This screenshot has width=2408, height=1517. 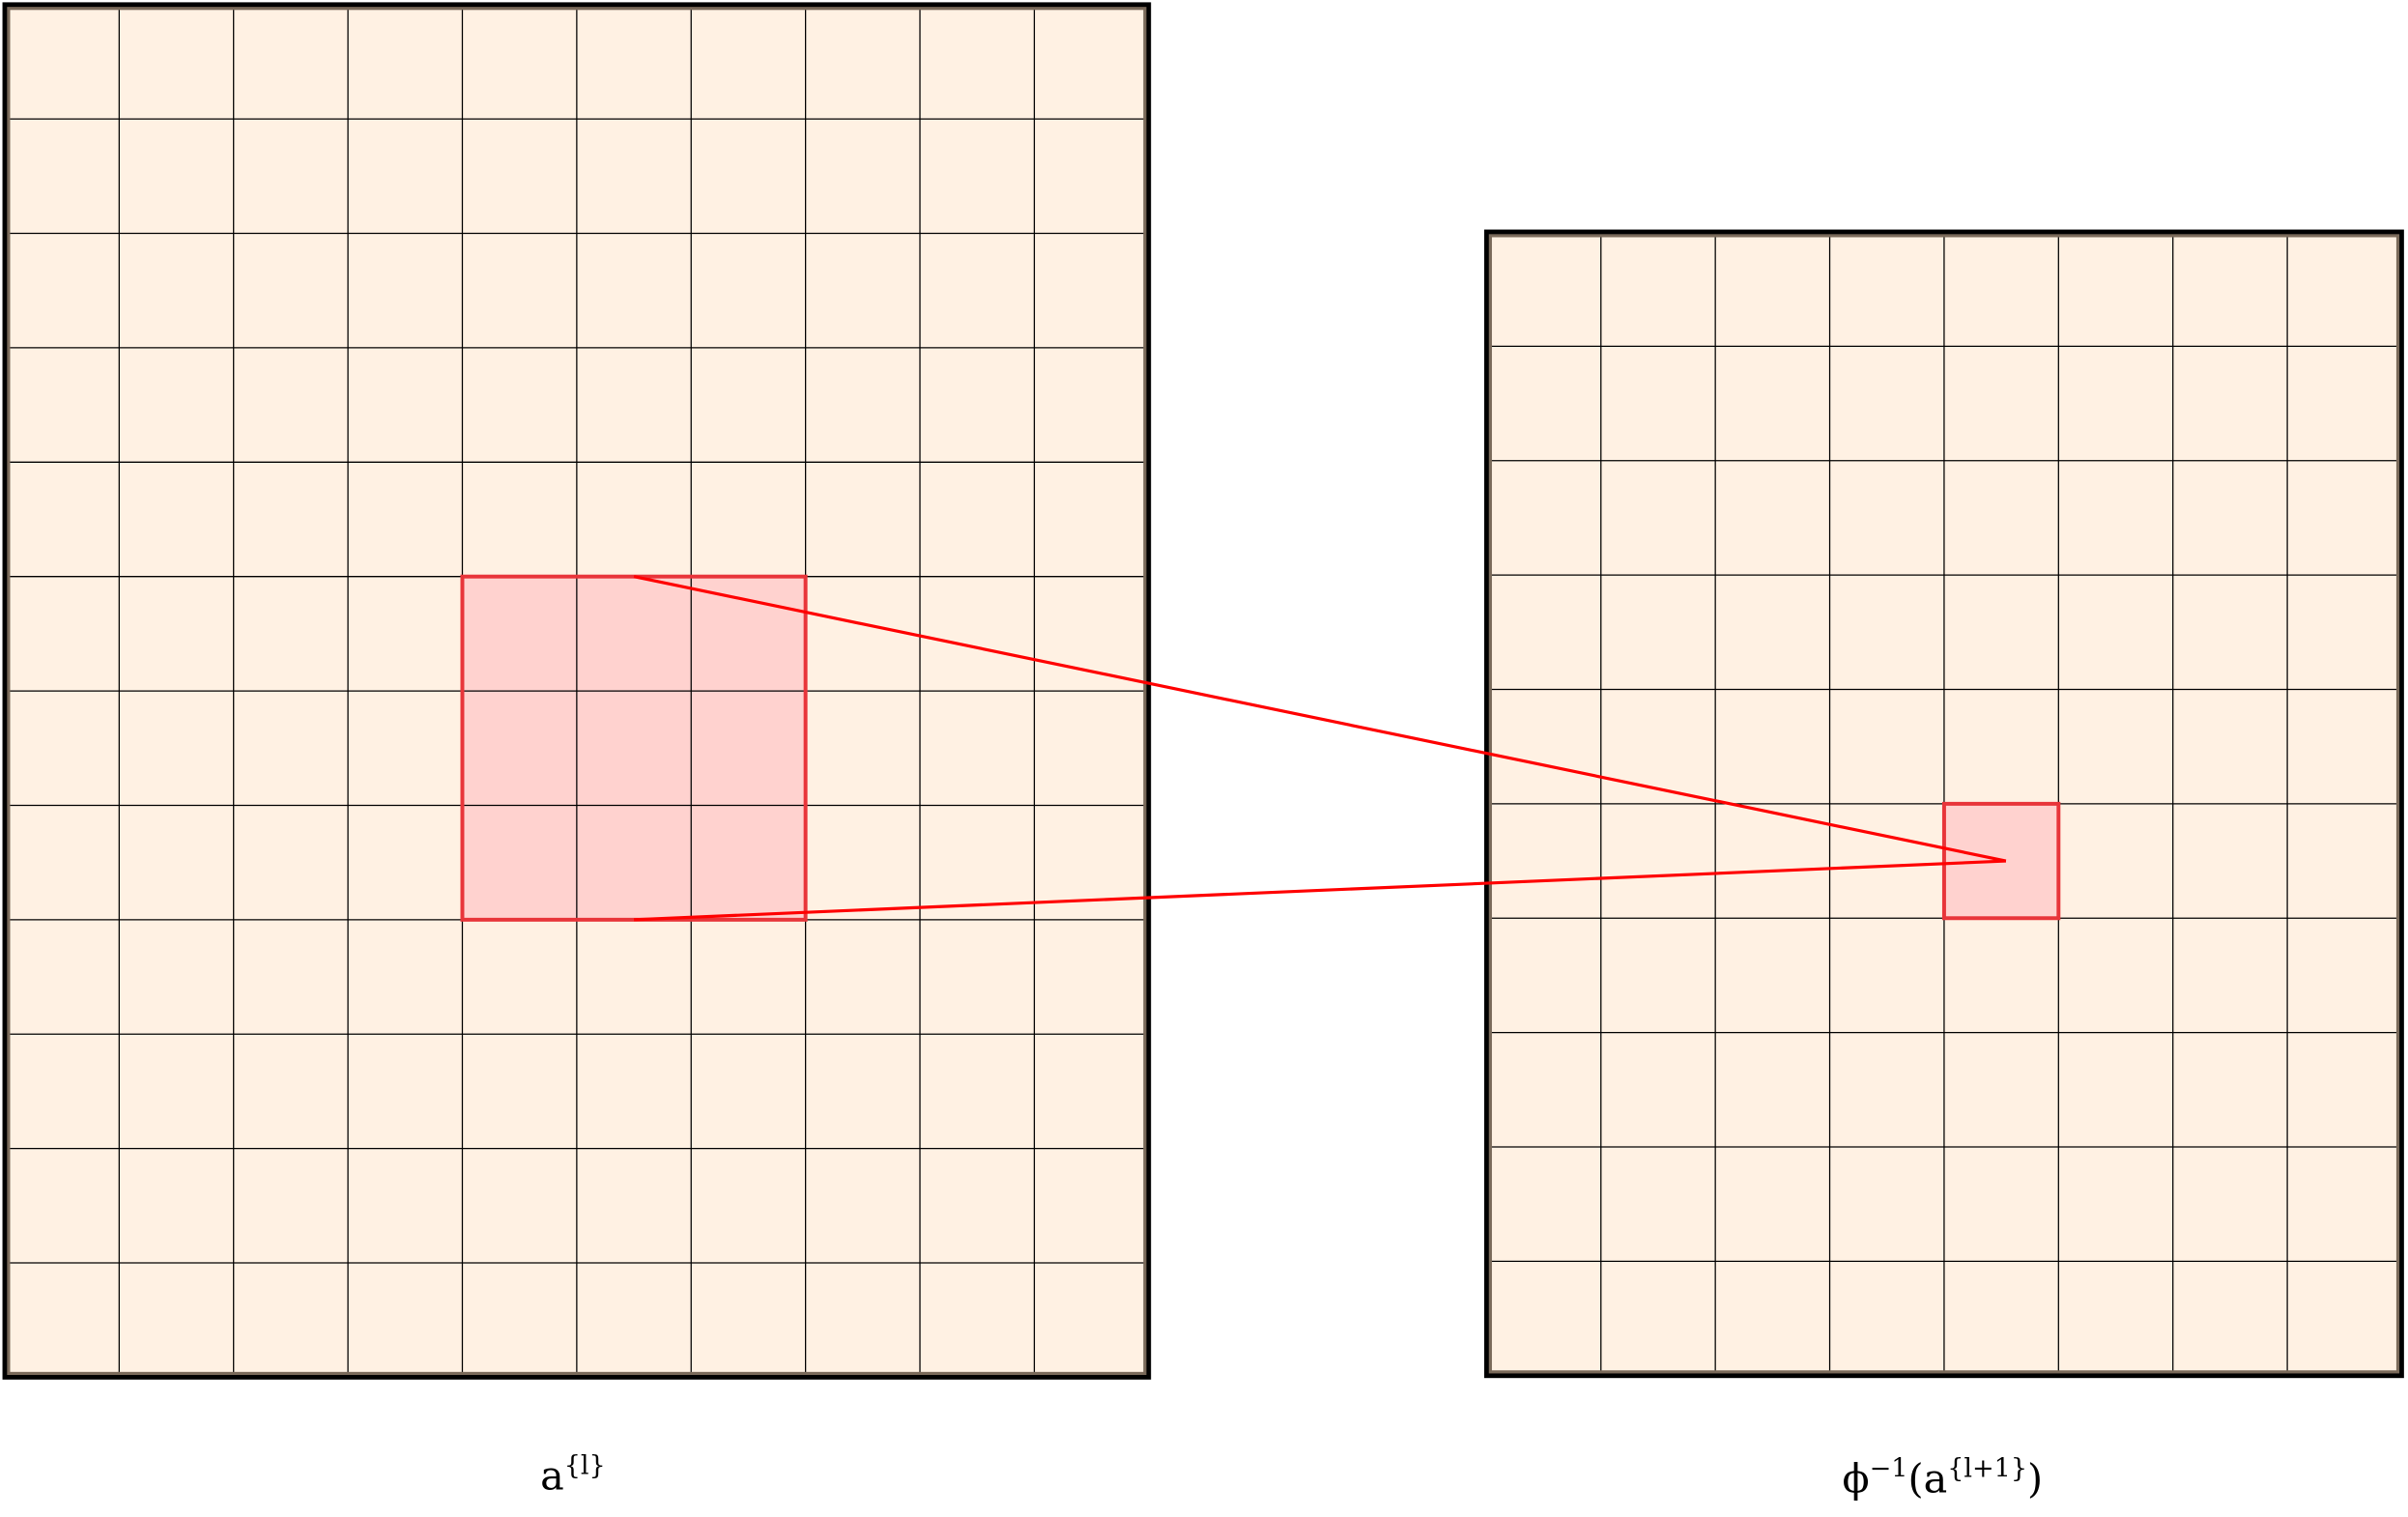 I want to click on right-grid-label: ϕ−1(a{l+1}), so click(x=1944, y=1478).